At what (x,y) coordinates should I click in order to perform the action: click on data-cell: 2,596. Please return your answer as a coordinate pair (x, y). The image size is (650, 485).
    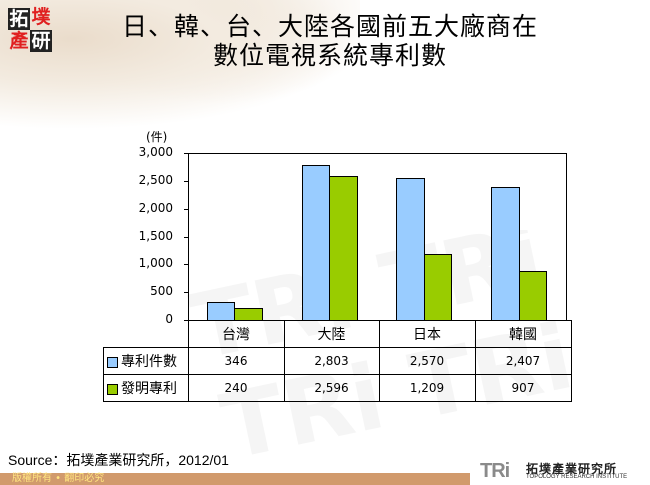
    Looking at the image, I should click on (331, 388).